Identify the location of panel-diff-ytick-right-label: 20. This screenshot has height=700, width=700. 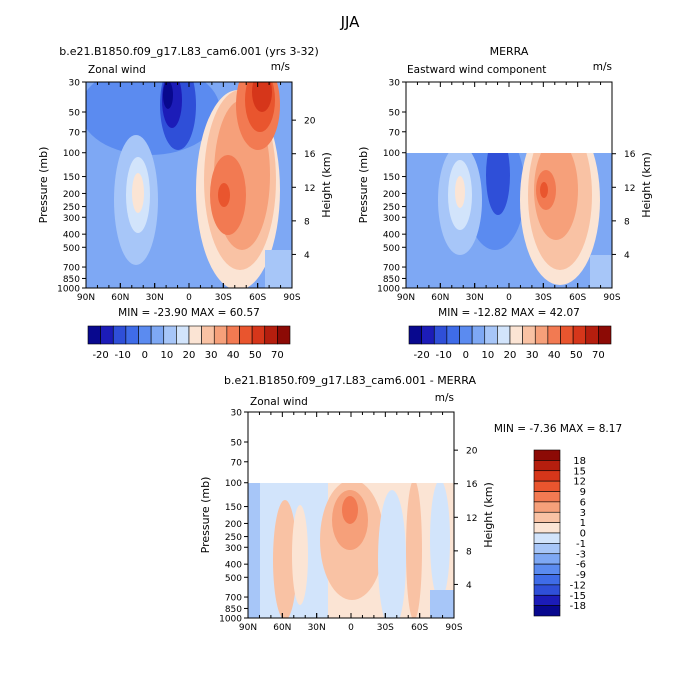
(472, 452).